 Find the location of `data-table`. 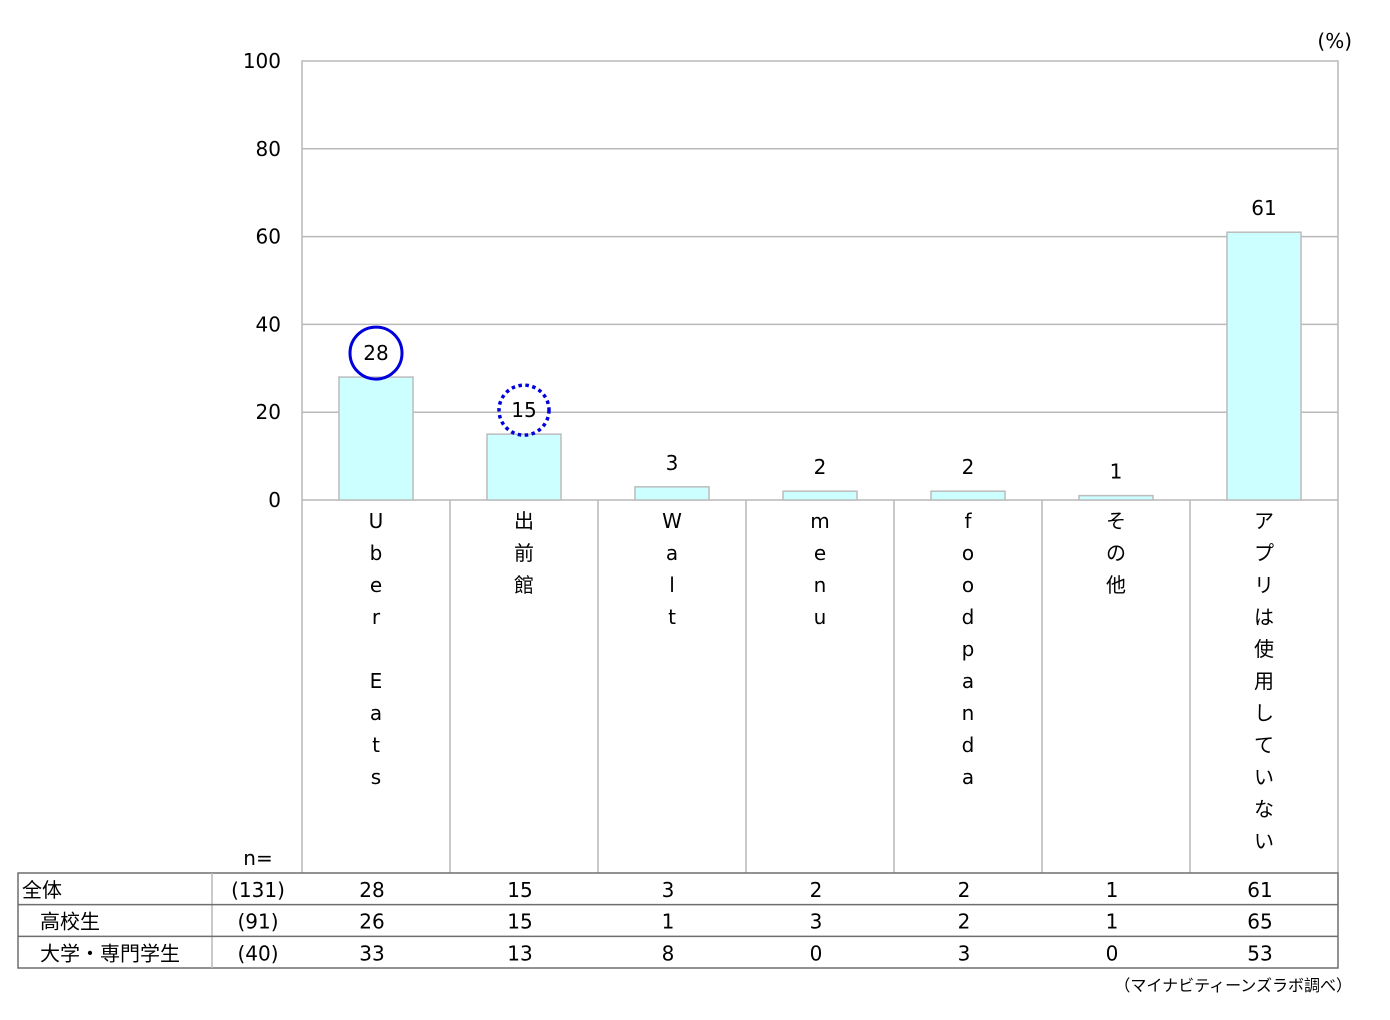

data-table is located at coordinates (678, 920).